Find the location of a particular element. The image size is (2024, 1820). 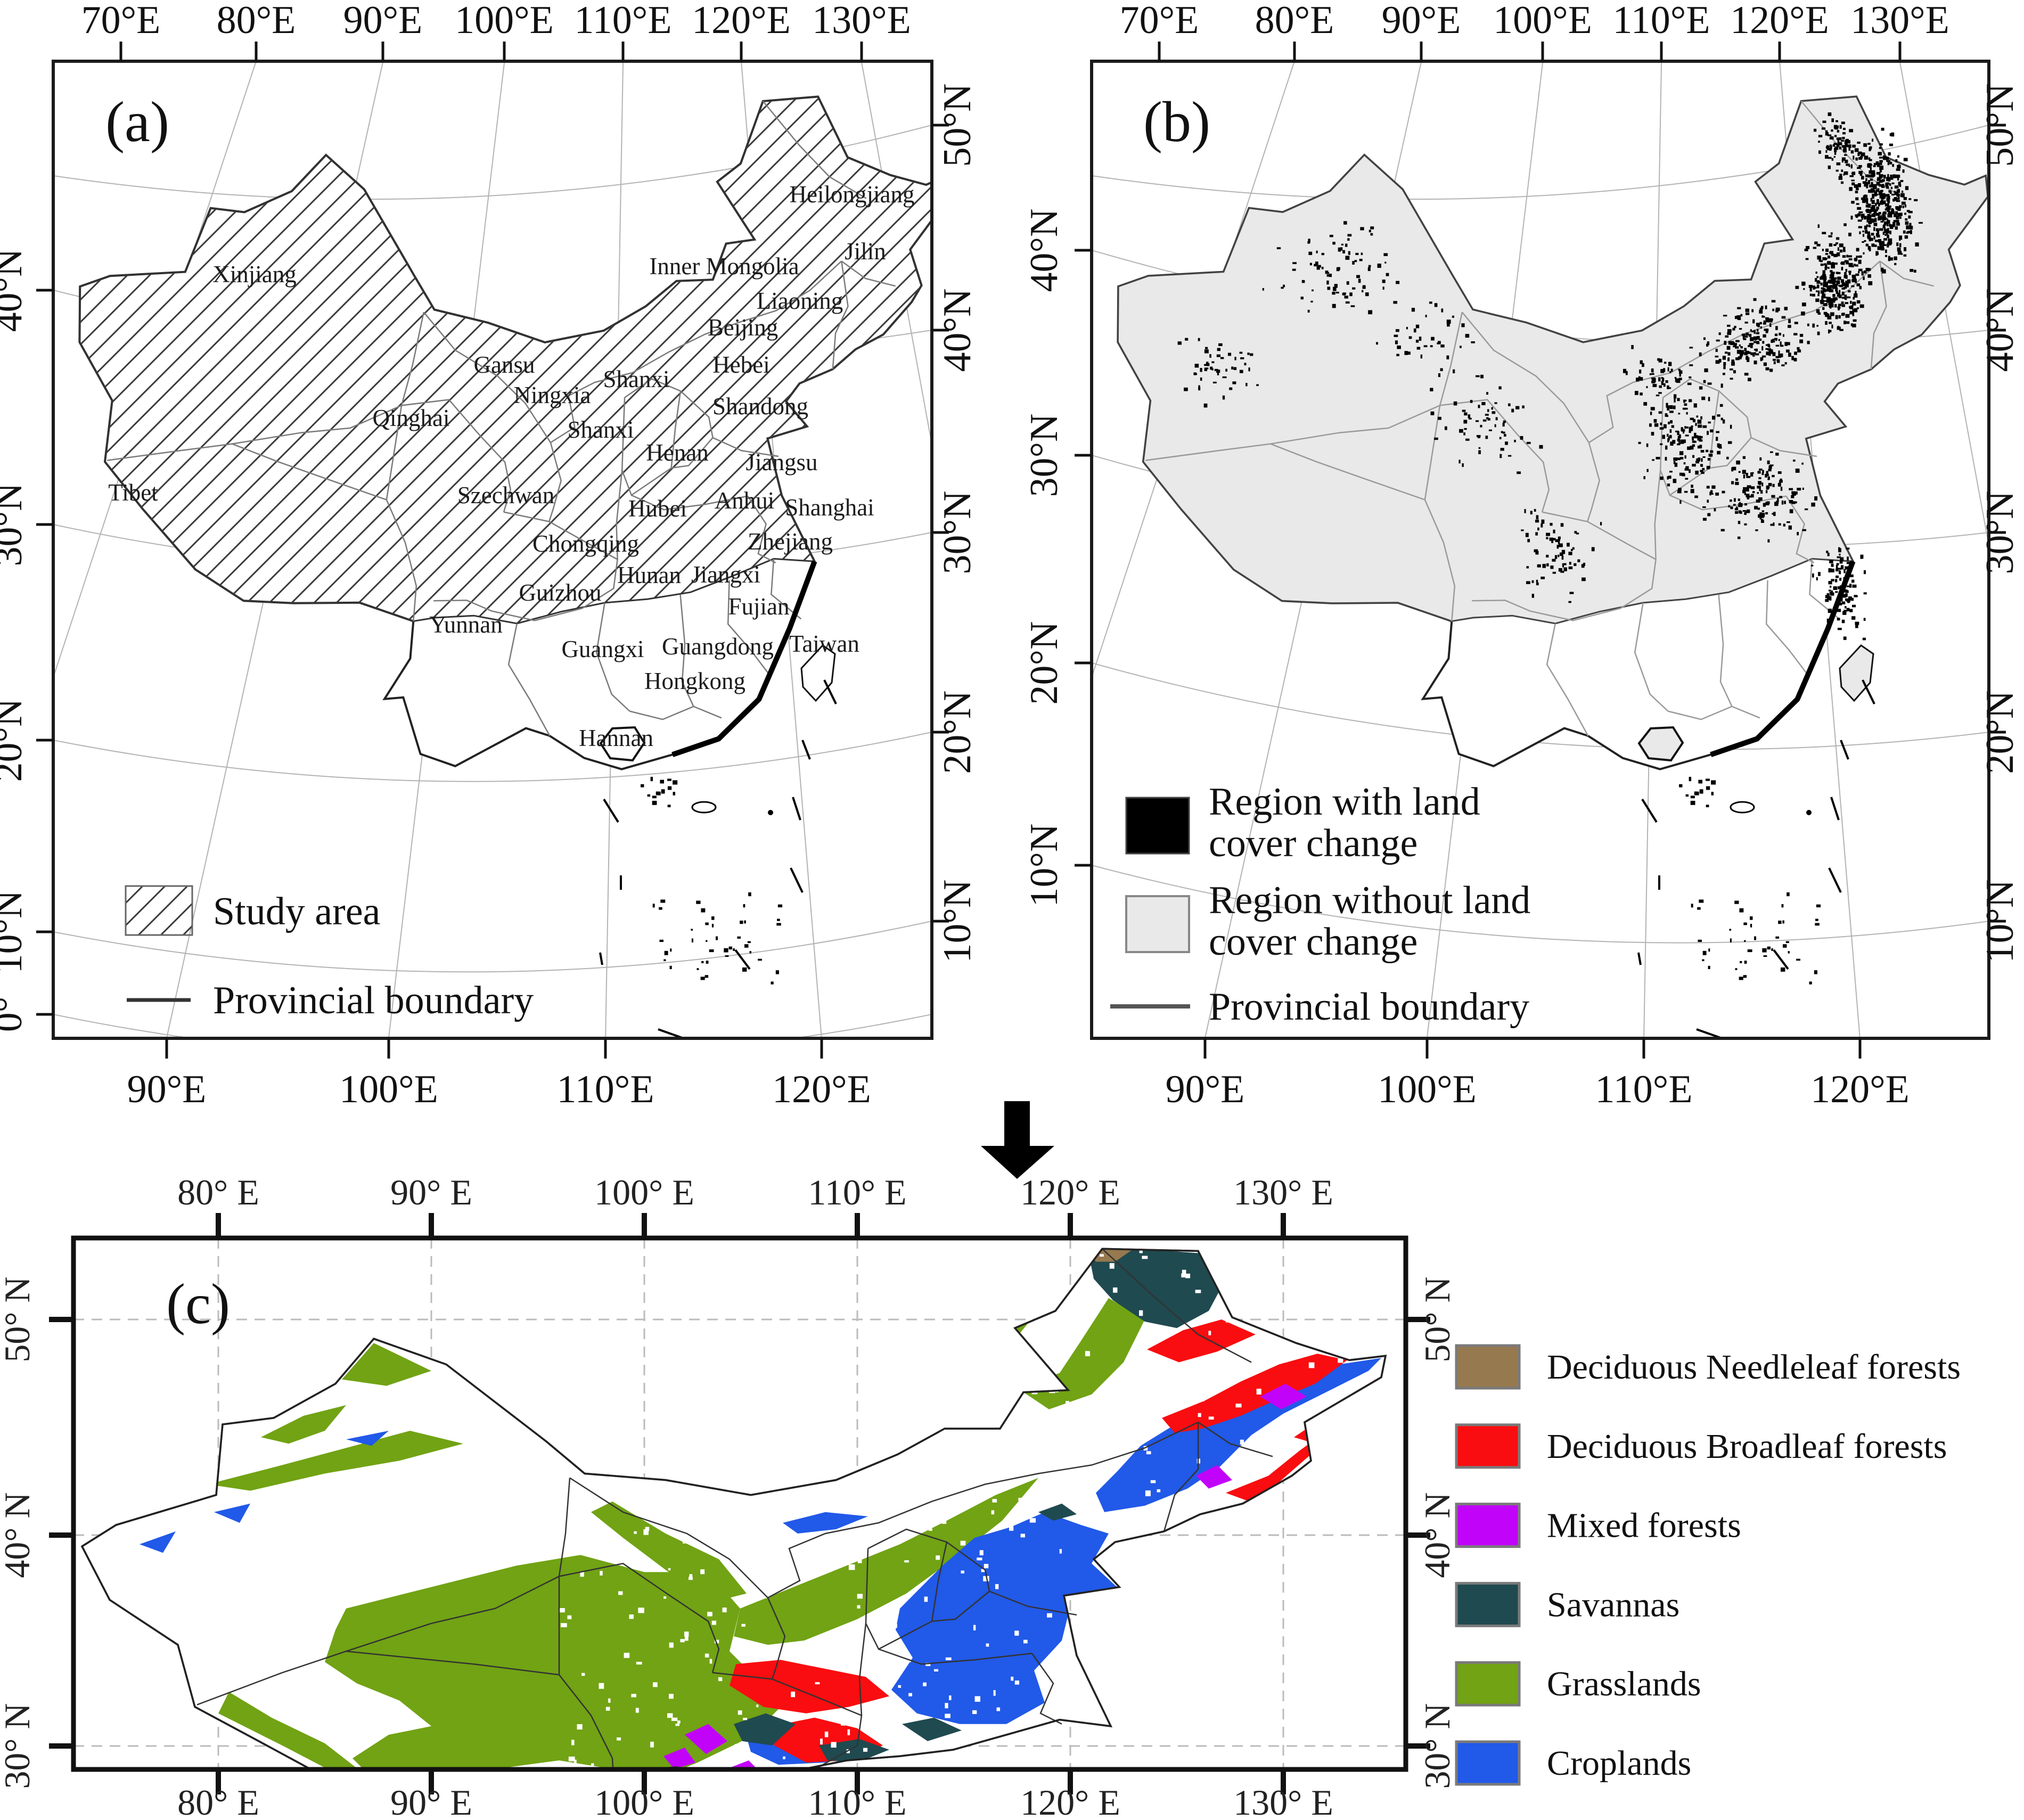

axis-label-bottom-b: 110°E is located at coordinates (1643, 1089).